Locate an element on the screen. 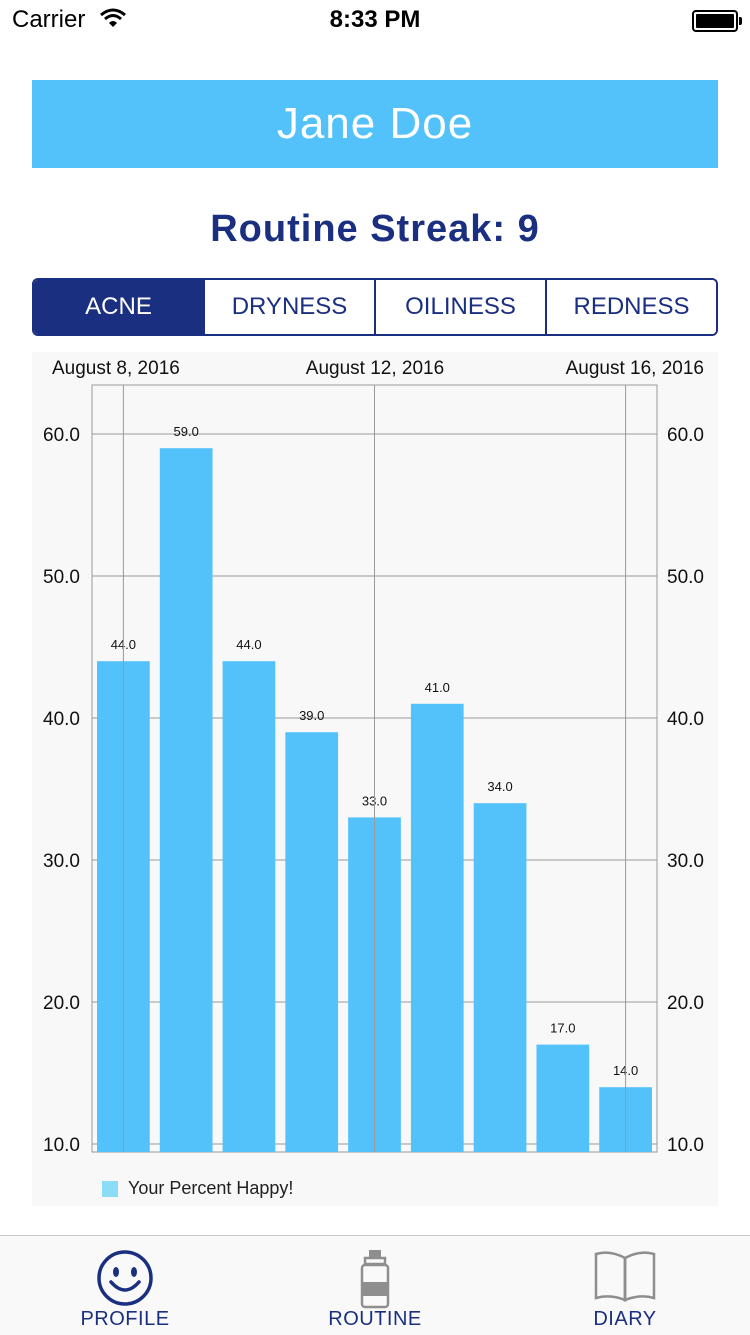  chart-legend: Your Percent Happy! is located at coordinates (197, 1188).